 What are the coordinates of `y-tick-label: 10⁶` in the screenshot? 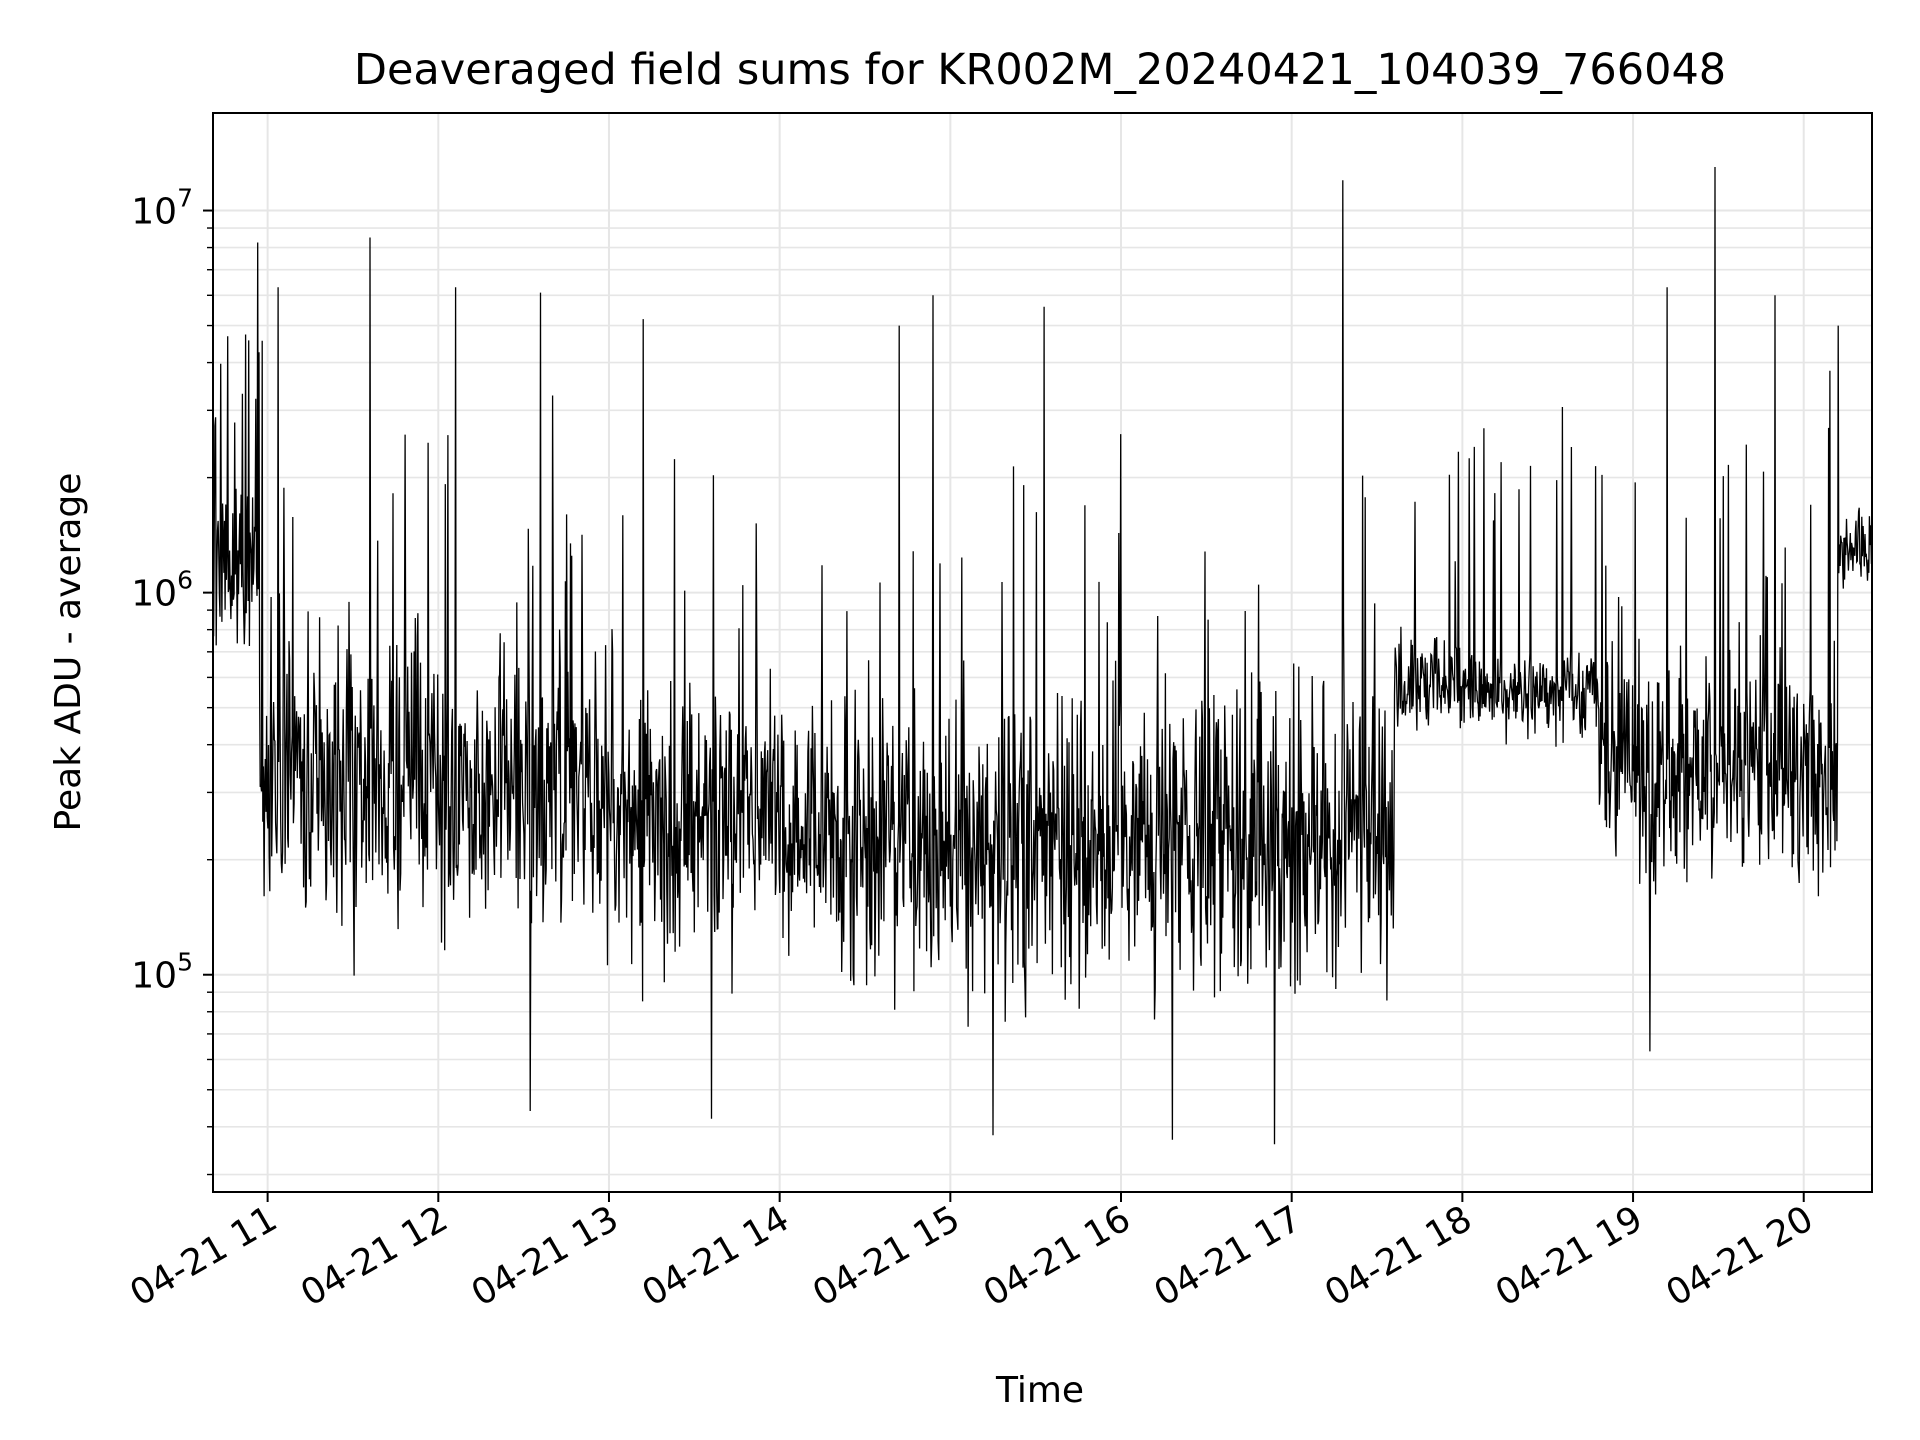 It's located at (162, 590).